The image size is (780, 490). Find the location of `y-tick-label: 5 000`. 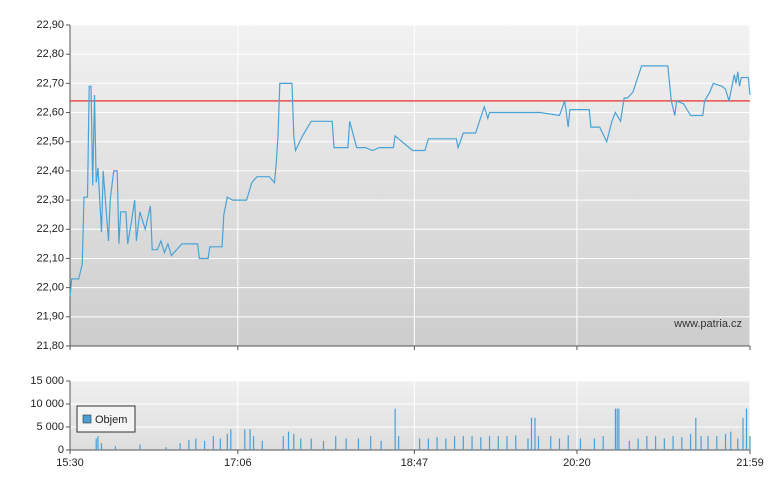

y-tick-label: 5 000 is located at coordinates (50, 427).